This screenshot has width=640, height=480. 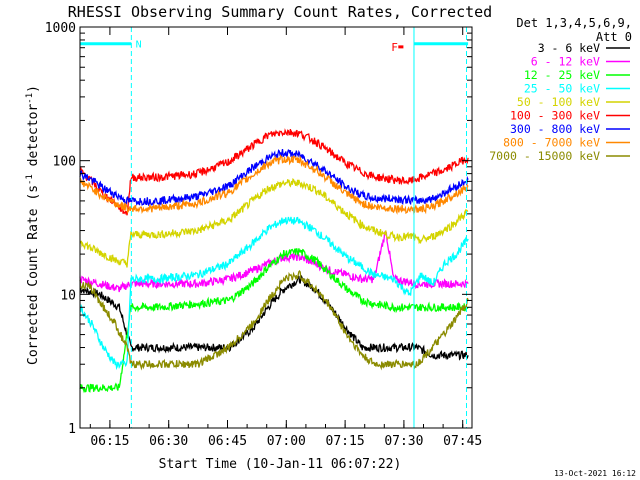 I want to click on legend-header-line-1: Det 1,3,4,5,6,9,, so click(x=574, y=23).